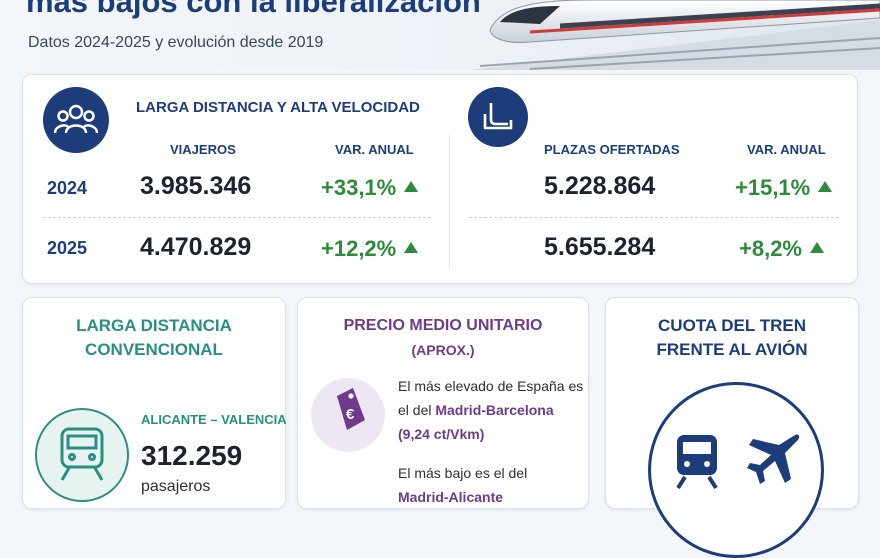 Image resolution: width=880 pixels, height=558 pixels. What do you see at coordinates (732, 337) in the screenshot?
I see `cuota-title: CUOTA DEL TREN FRENTE AL AVIÓN` at bounding box center [732, 337].